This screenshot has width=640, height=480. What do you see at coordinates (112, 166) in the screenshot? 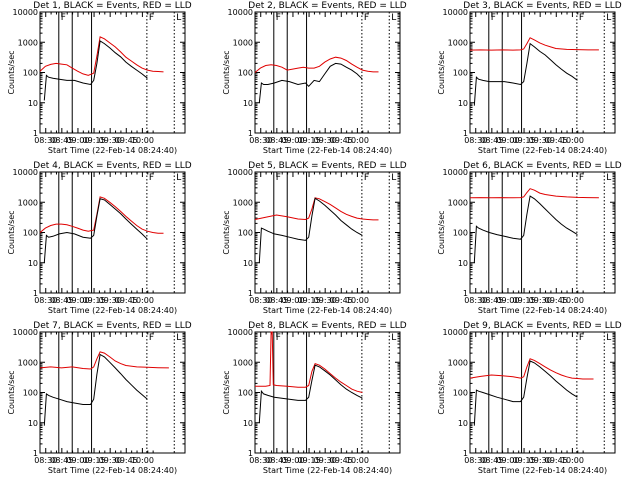
I see `chart-title: Det 4, BLACK = Events, RED = LLD` at bounding box center [112, 166].